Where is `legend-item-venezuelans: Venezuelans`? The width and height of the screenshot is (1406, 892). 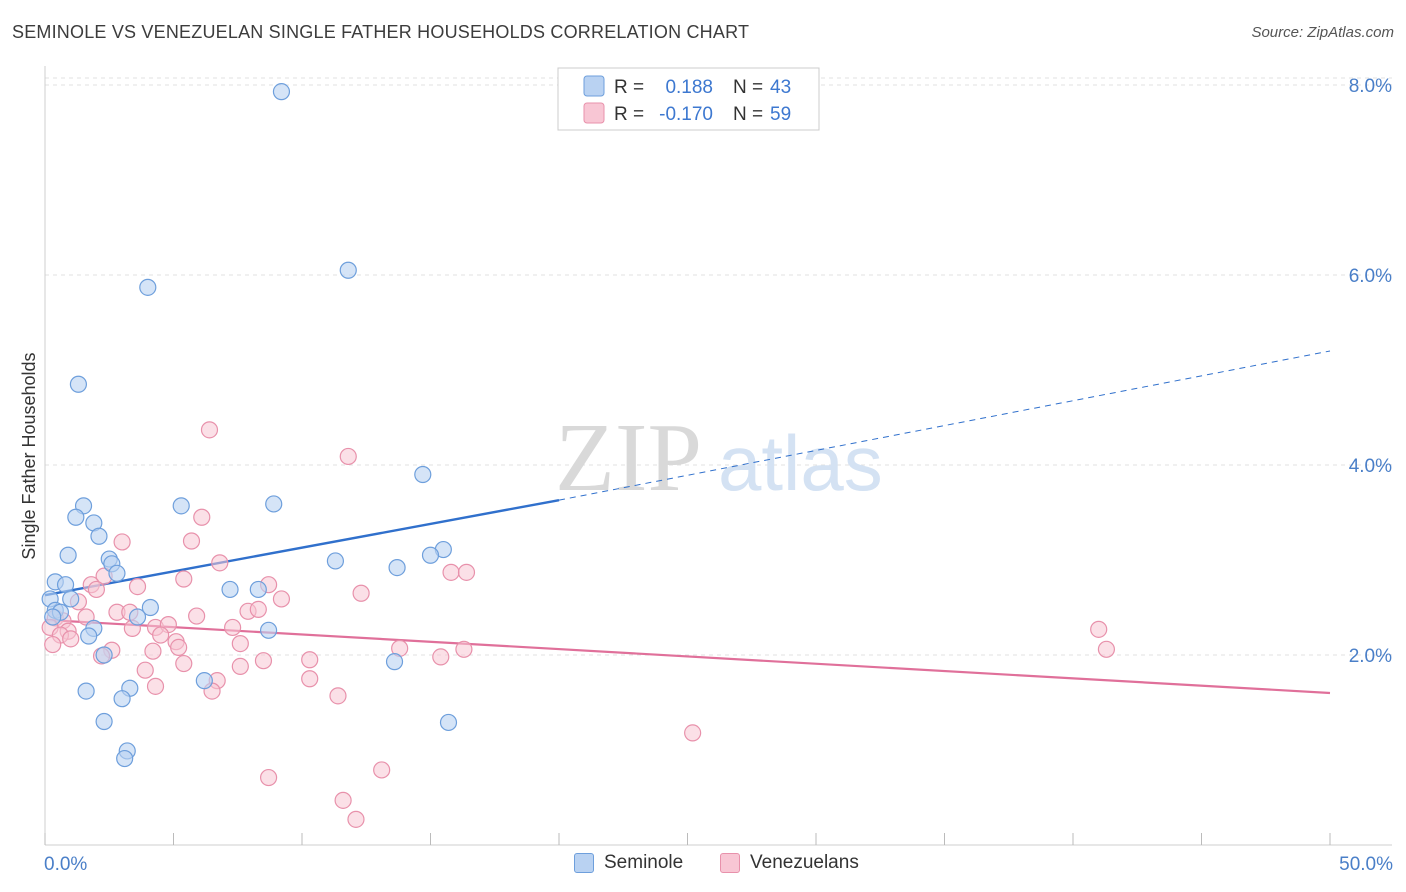 legend-item-venezuelans: Venezuelans is located at coordinates (789, 863).